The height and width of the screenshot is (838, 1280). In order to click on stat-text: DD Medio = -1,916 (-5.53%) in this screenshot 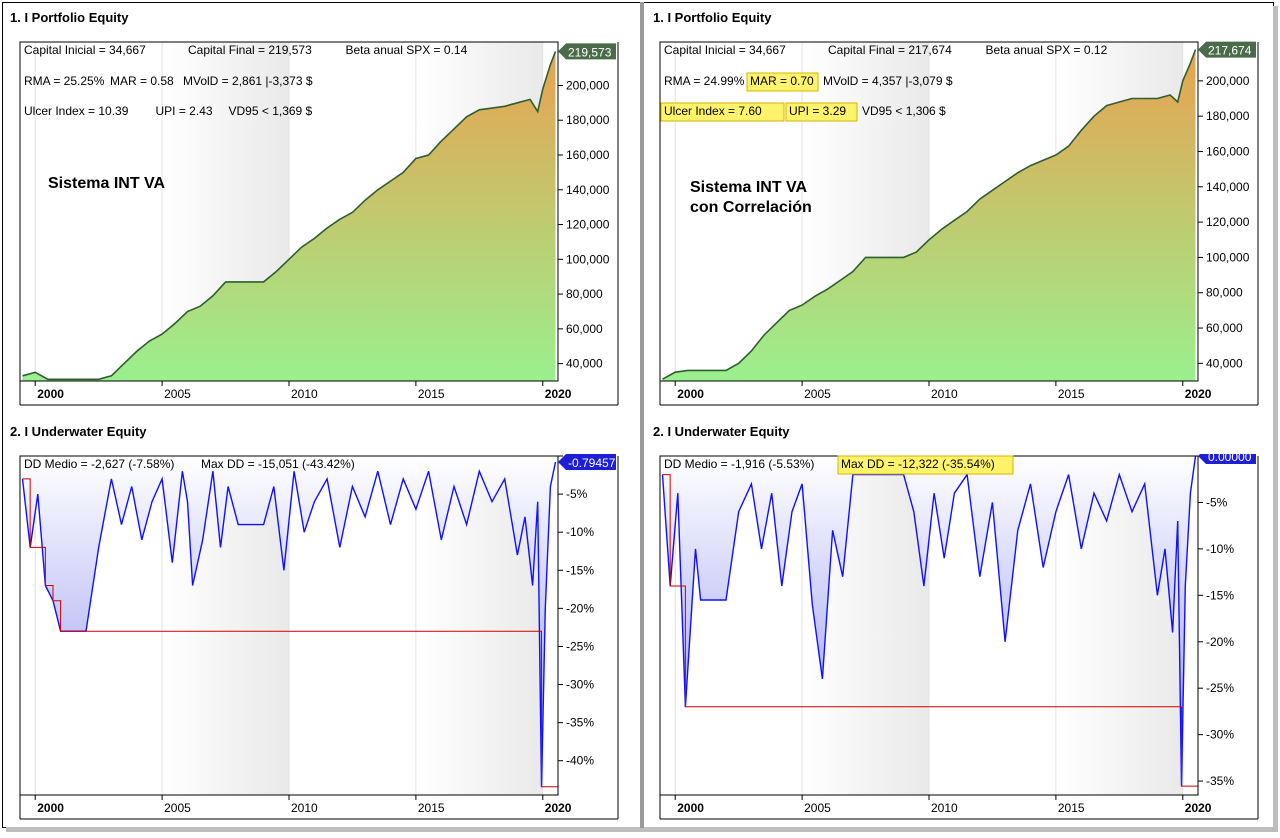, I will do `click(739, 464)`.